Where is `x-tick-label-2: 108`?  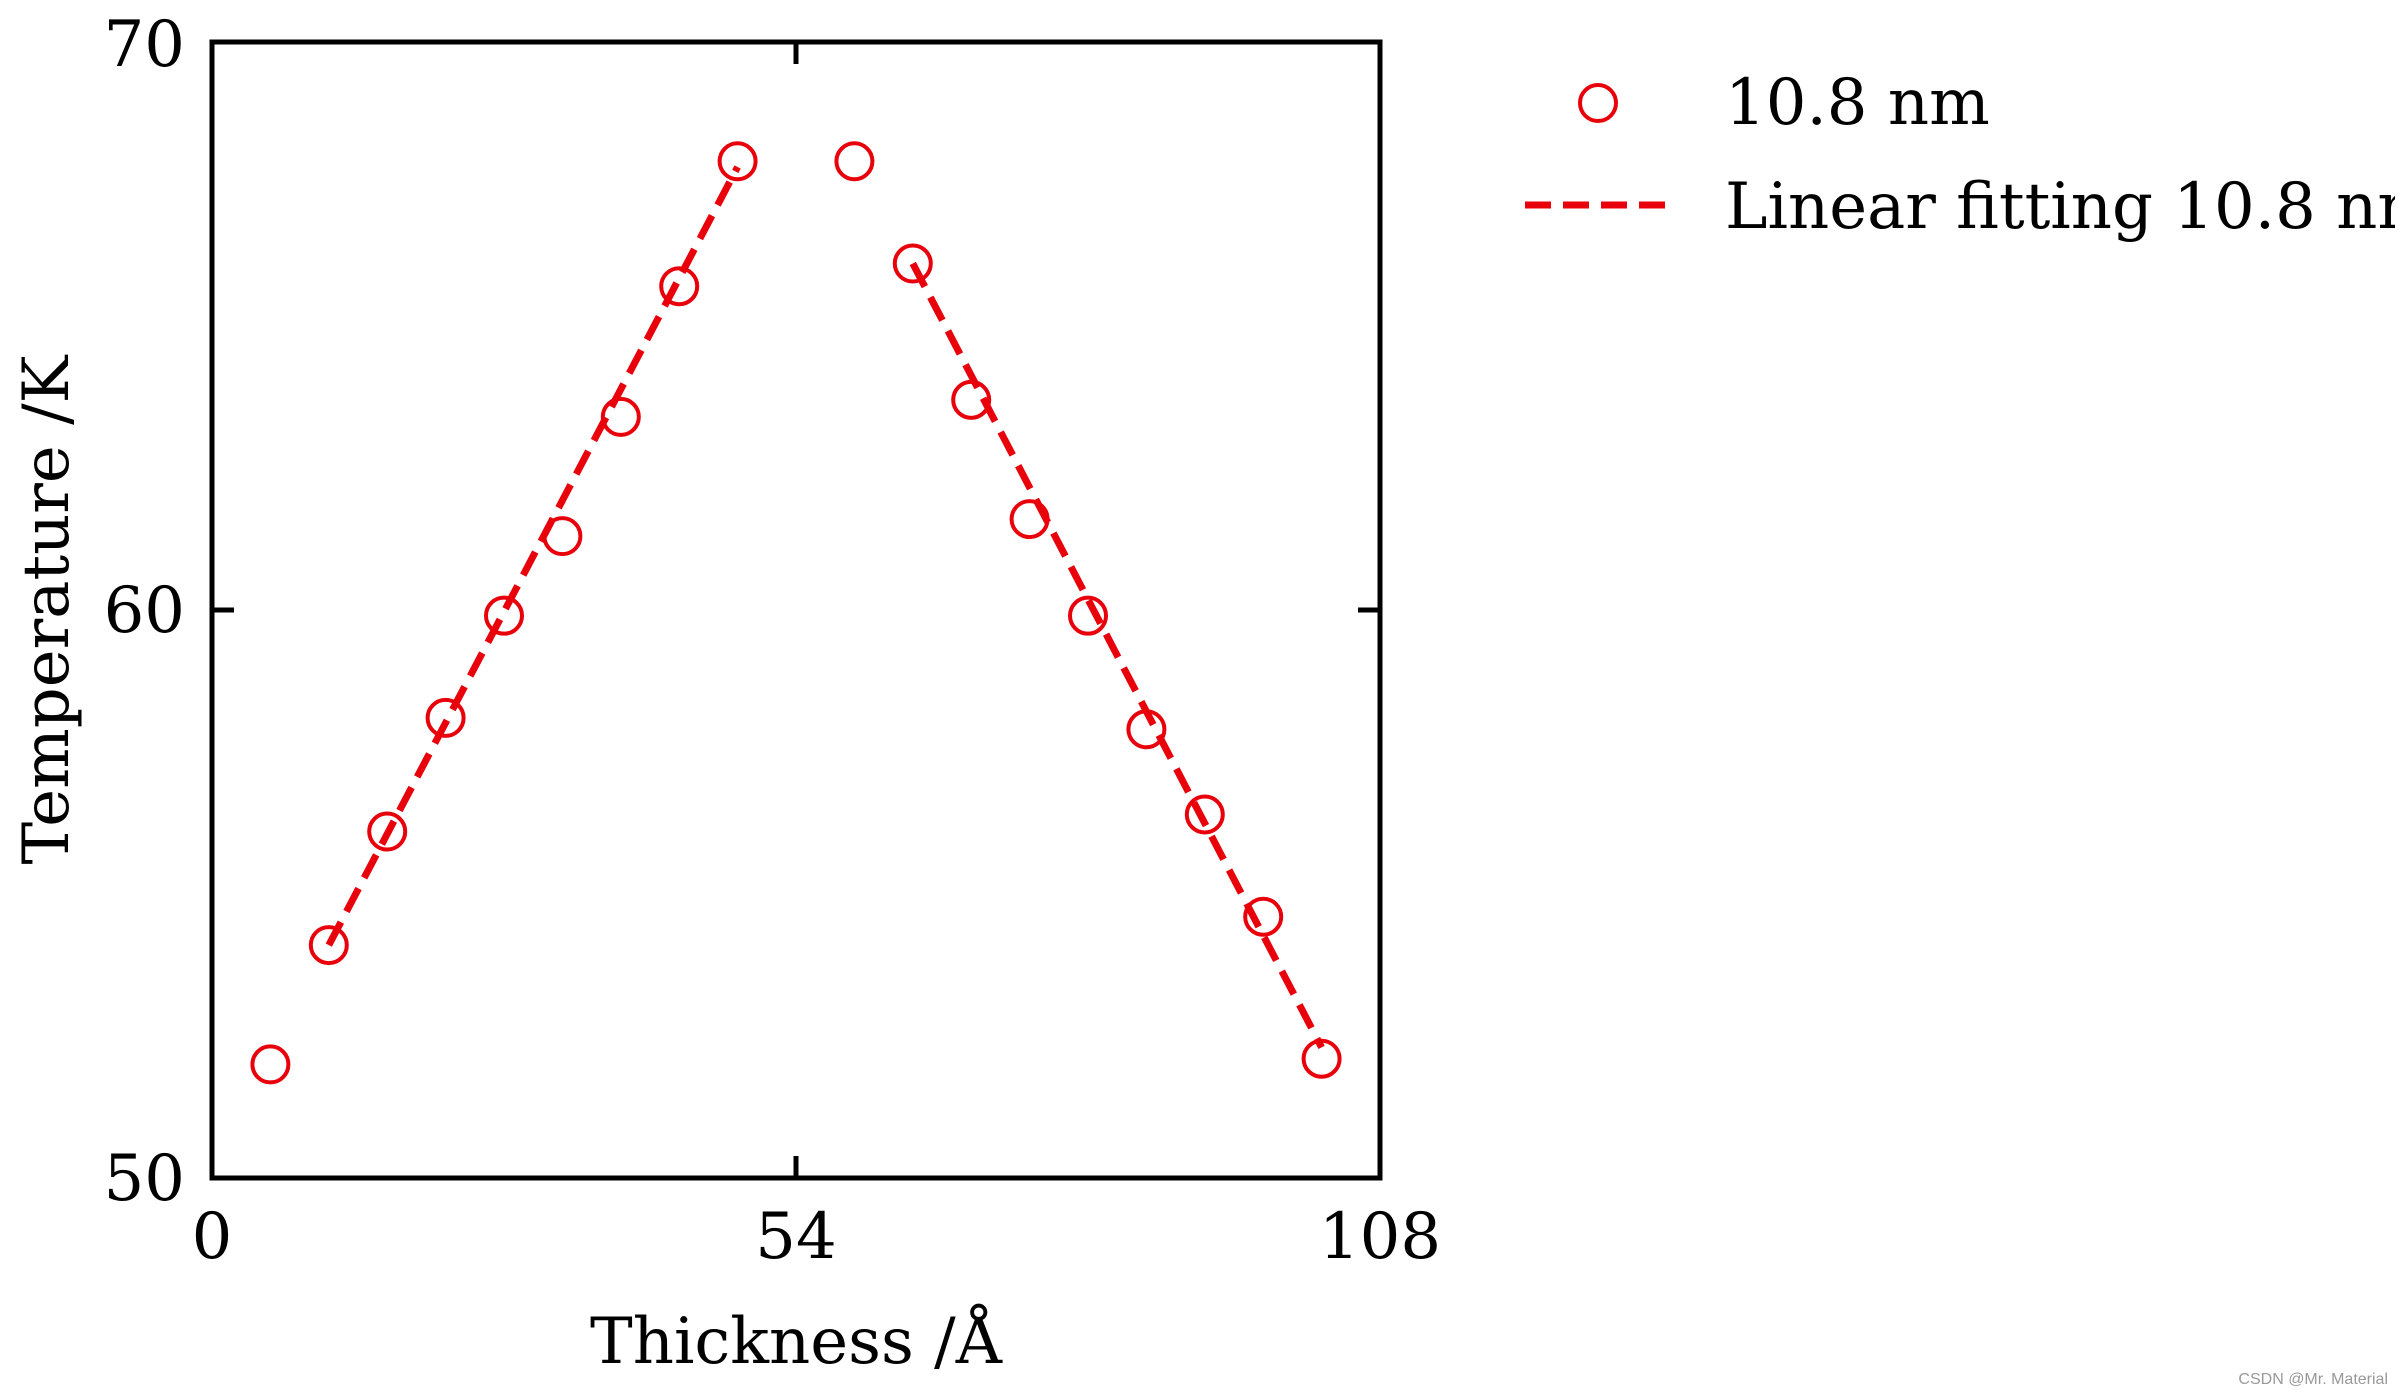 x-tick-label-2: 108 is located at coordinates (1380, 1237).